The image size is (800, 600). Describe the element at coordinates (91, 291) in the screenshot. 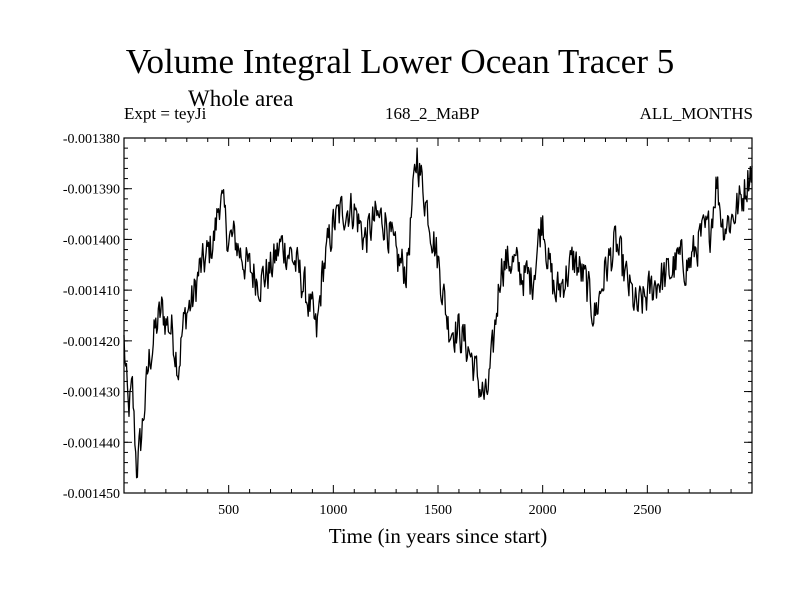

I see `y-tick-label: -0.001410` at that location.